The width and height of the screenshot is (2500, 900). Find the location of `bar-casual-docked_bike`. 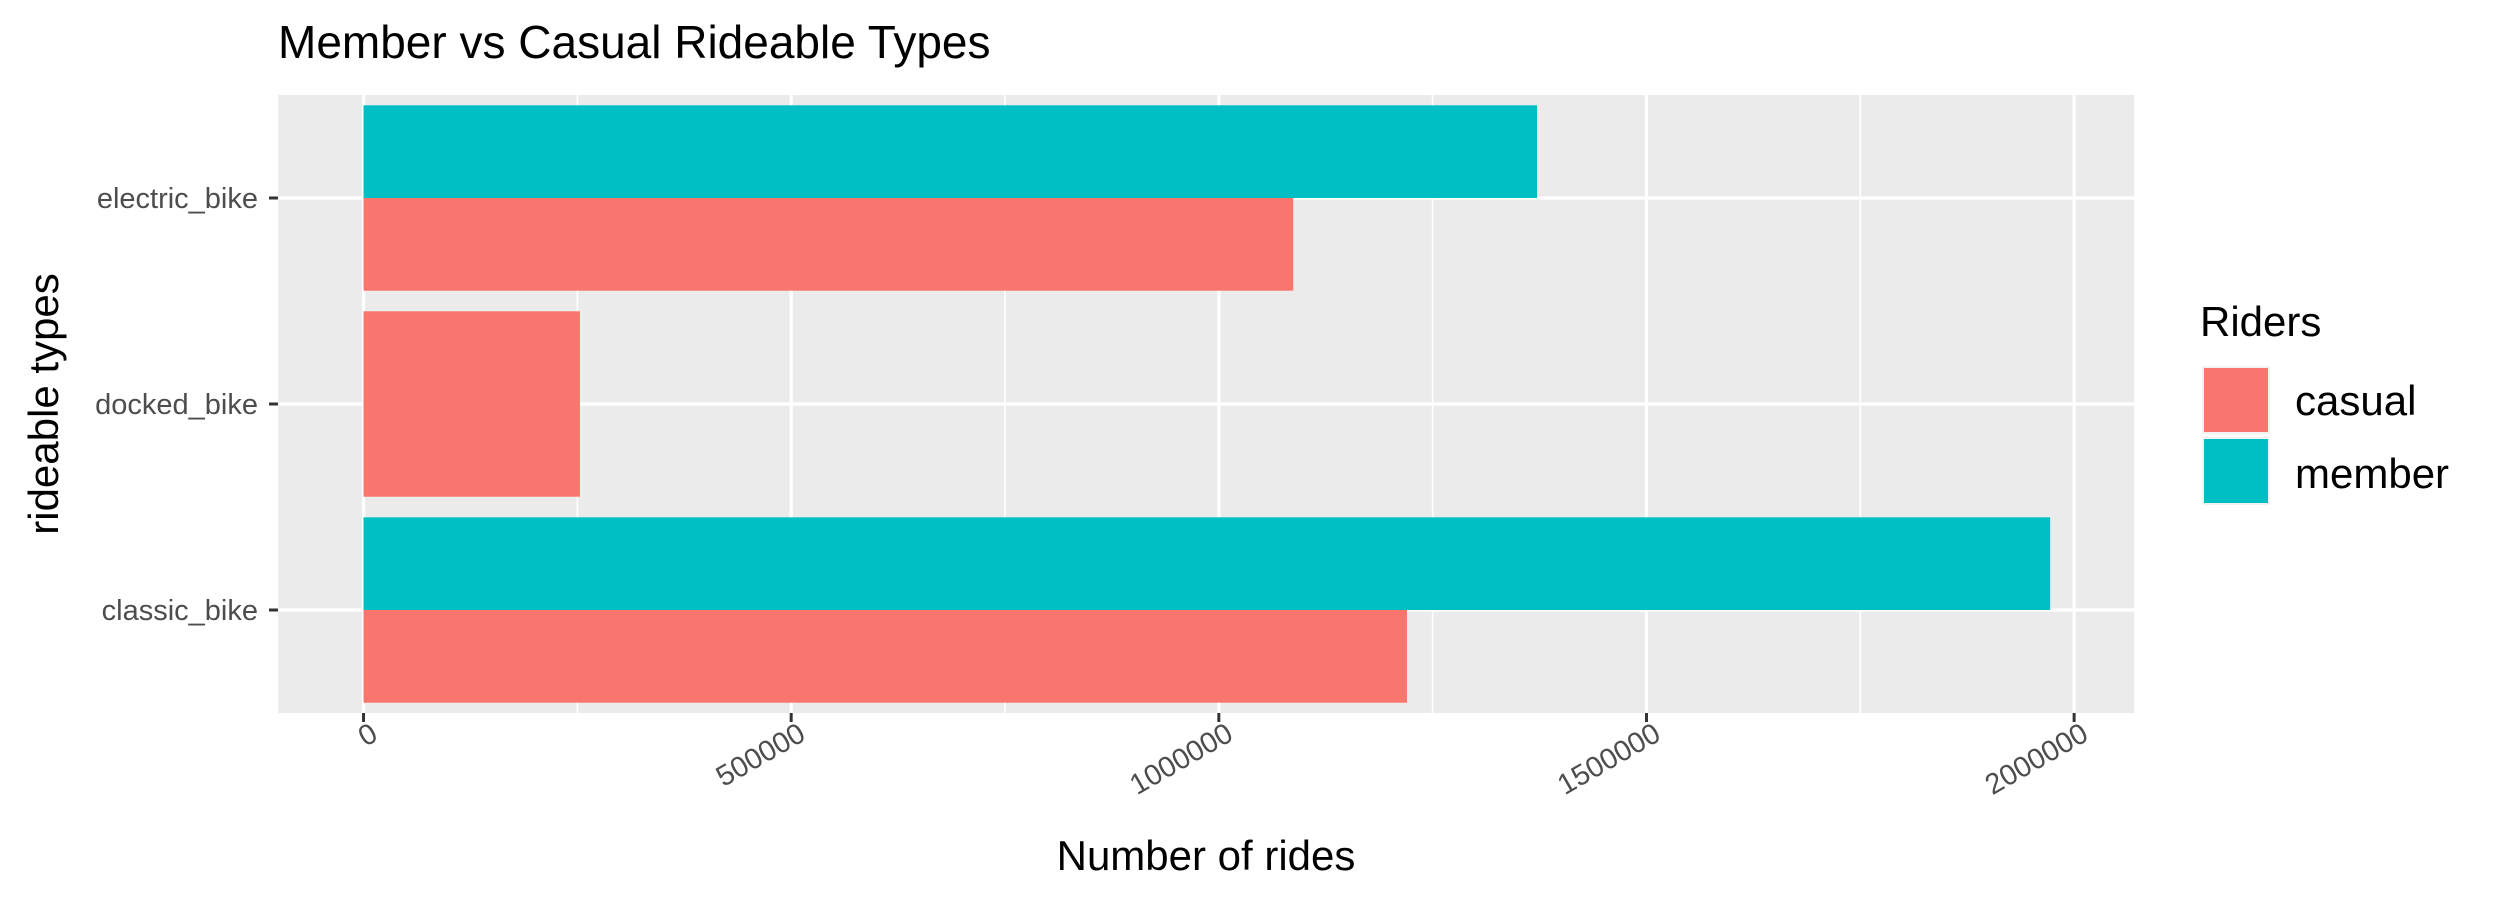

bar-casual-docked_bike is located at coordinates (471, 404).